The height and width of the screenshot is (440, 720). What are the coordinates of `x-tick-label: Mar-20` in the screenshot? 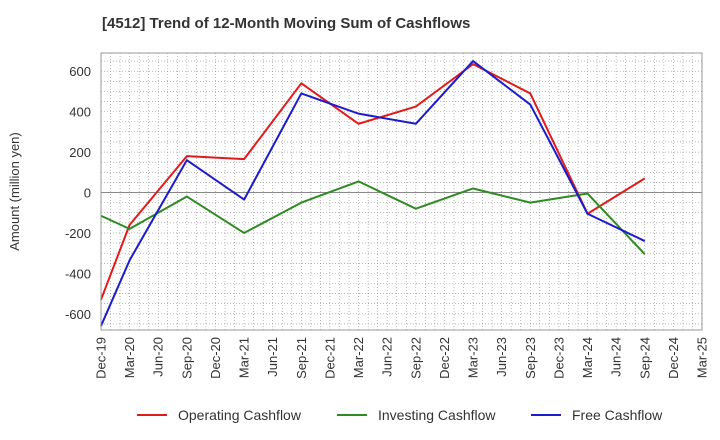 It's located at (129, 357).